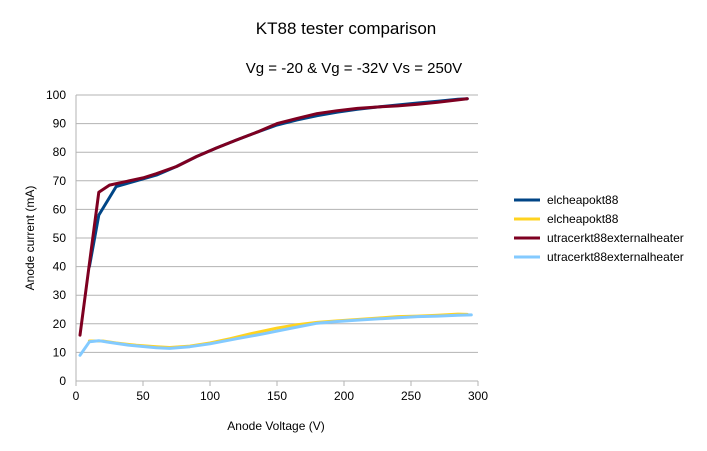 Image resolution: width=707 pixels, height=451 pixels. Describe the element at coordinates (60, 238) in the screenshot. I see `y-tick-label: 50` at that location.